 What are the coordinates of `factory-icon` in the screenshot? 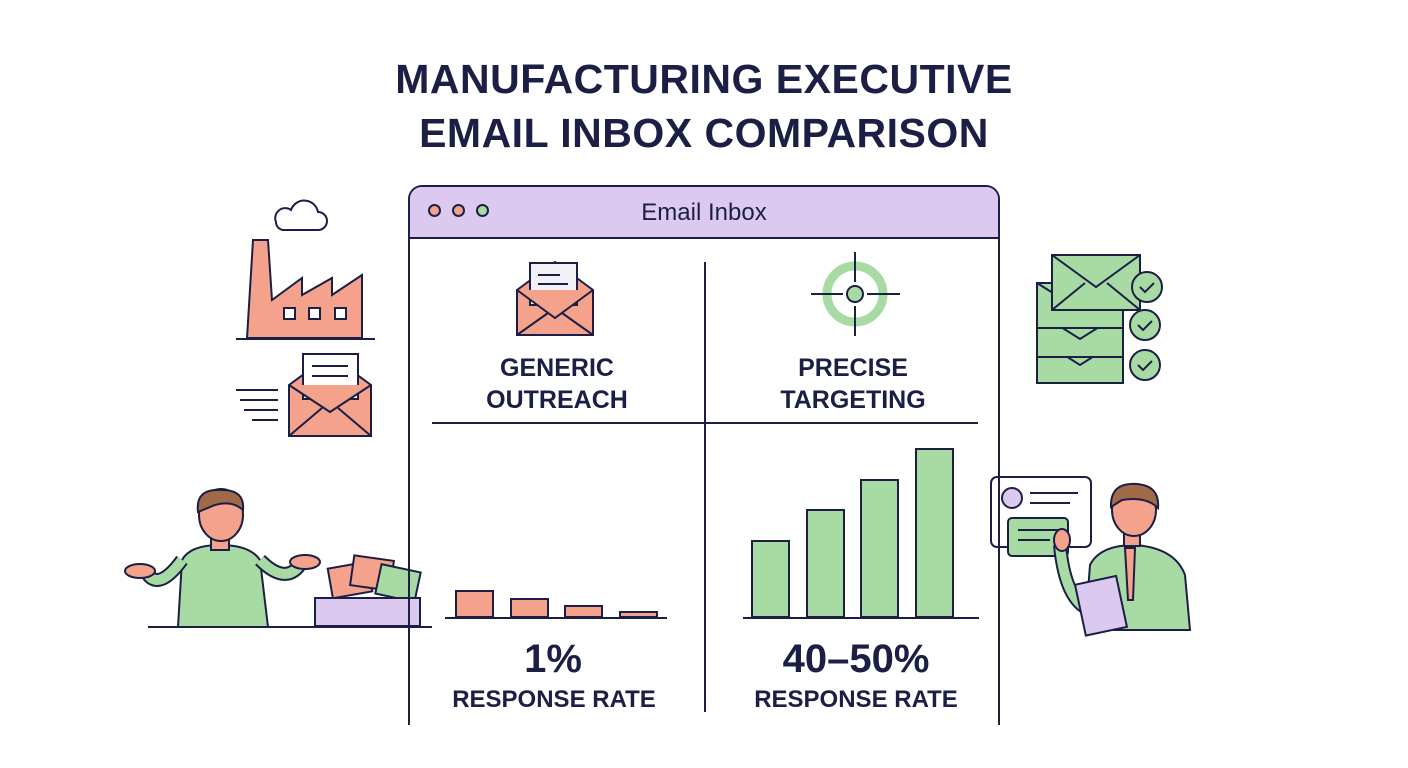 It's located at (305, 269).